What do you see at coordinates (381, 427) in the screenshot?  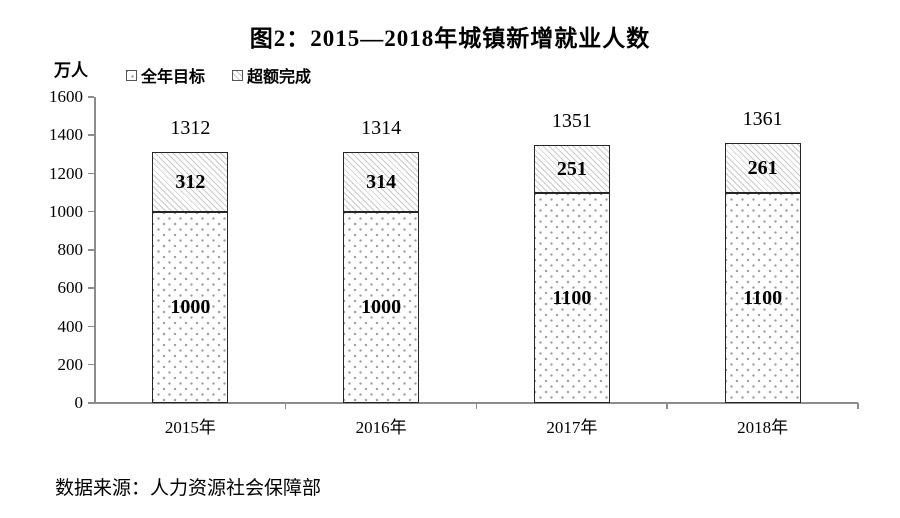 I see `x-category-label: 2016年` at bounding box center [381, 427].